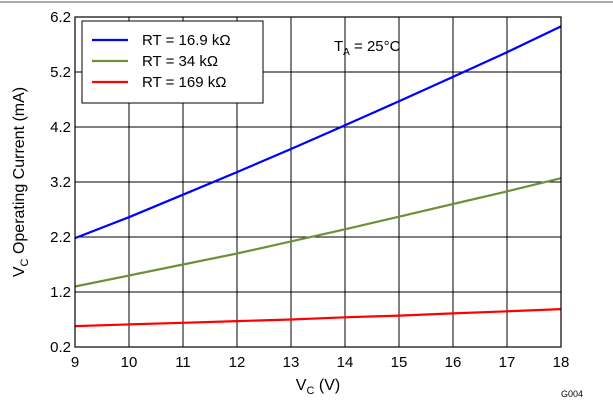 This screenshot has height=403, width=613. What do you see at coordinates (60, 347) in the screenshot?
I see `y-tick-label: 0.2` at bounding box center [60, 347].